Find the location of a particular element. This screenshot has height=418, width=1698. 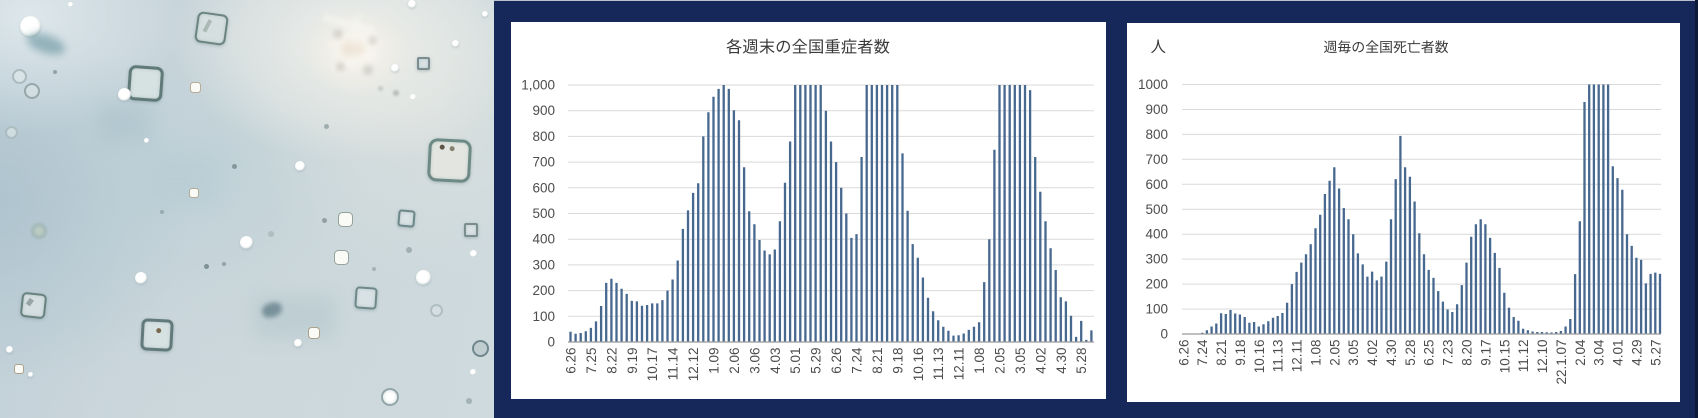

svg-text: 6.25 is located at coordinates (1429, 353).